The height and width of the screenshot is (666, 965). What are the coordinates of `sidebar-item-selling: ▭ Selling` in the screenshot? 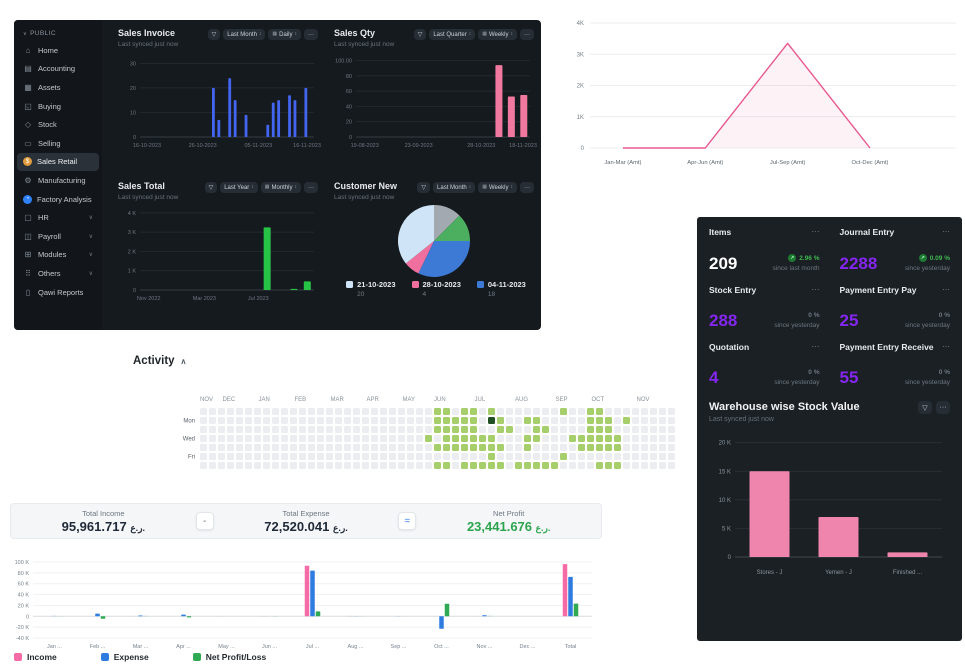 It's located at (58, 143).